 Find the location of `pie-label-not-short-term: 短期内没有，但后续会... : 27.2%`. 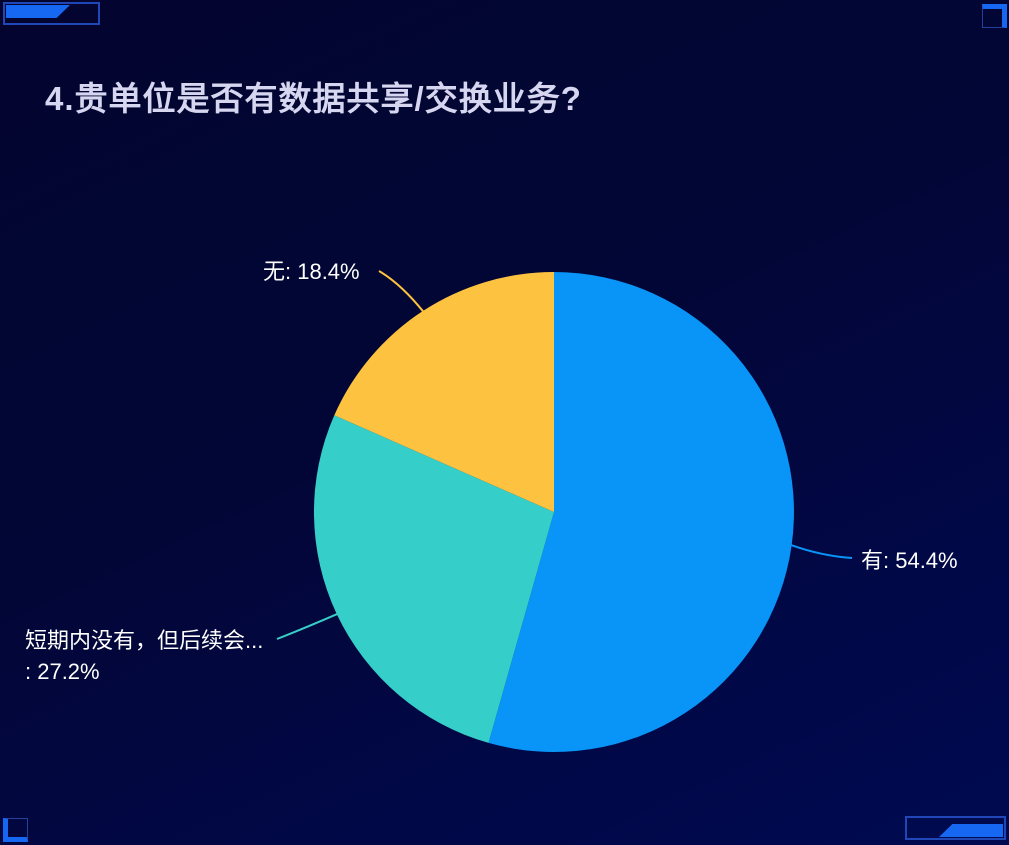

pie-label-not-short-term: 短期内没有，但后续会... : 27.2% is located at coordinates (144, 656).